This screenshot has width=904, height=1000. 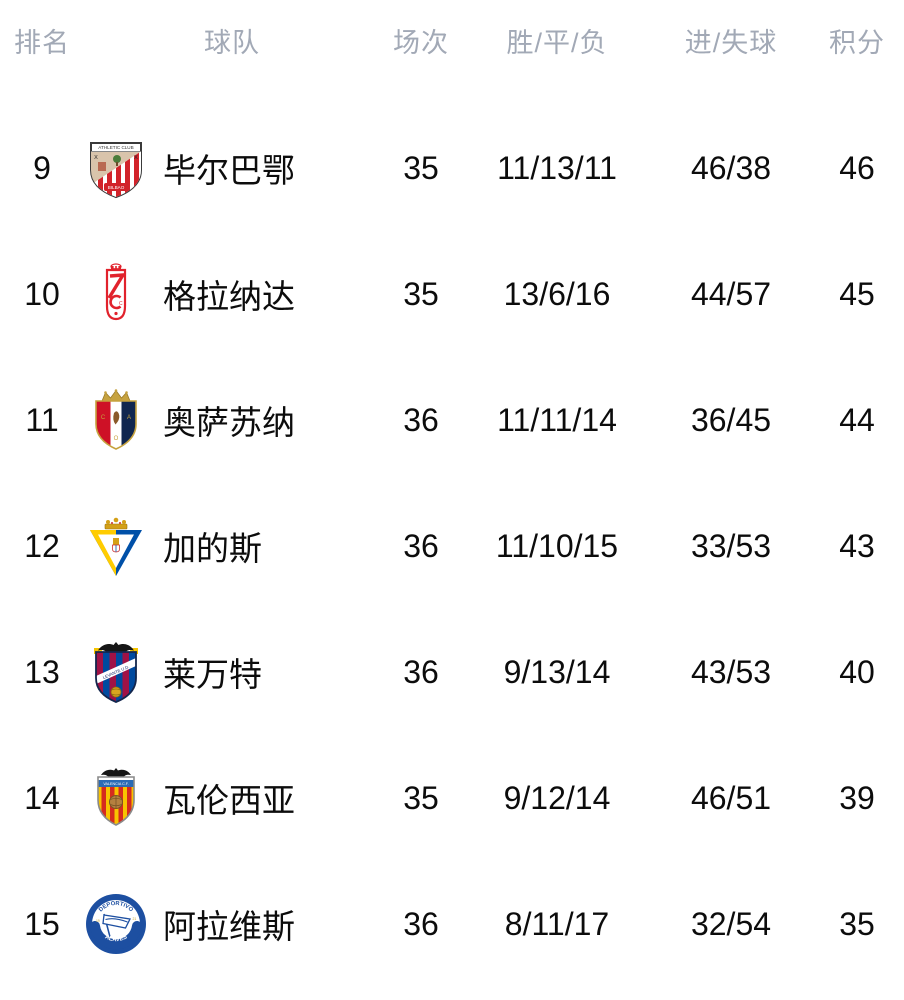 I want to click on athletic-crest-x-left: X, so click(x=96, y=158).